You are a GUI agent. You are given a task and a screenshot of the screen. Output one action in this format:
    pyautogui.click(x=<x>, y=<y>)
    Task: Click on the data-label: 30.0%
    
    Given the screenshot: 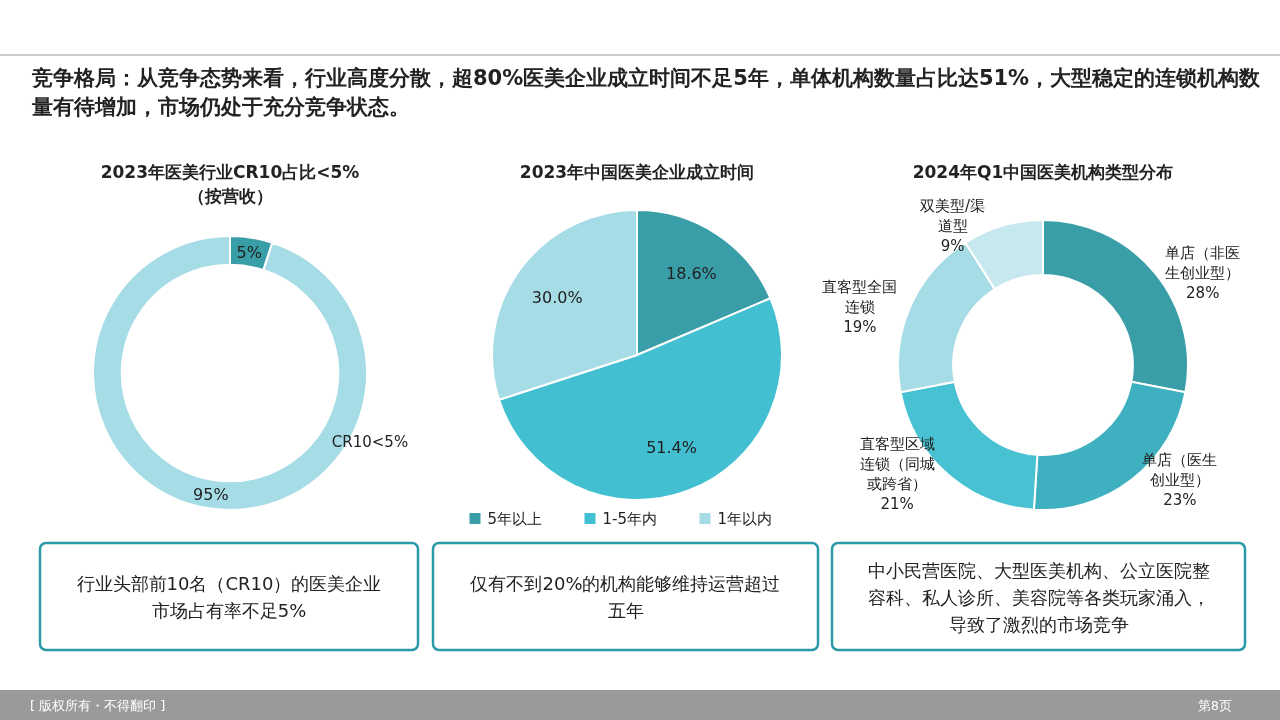 What is the action you would take?
    pyautogui.click(x=557, y=297)
    